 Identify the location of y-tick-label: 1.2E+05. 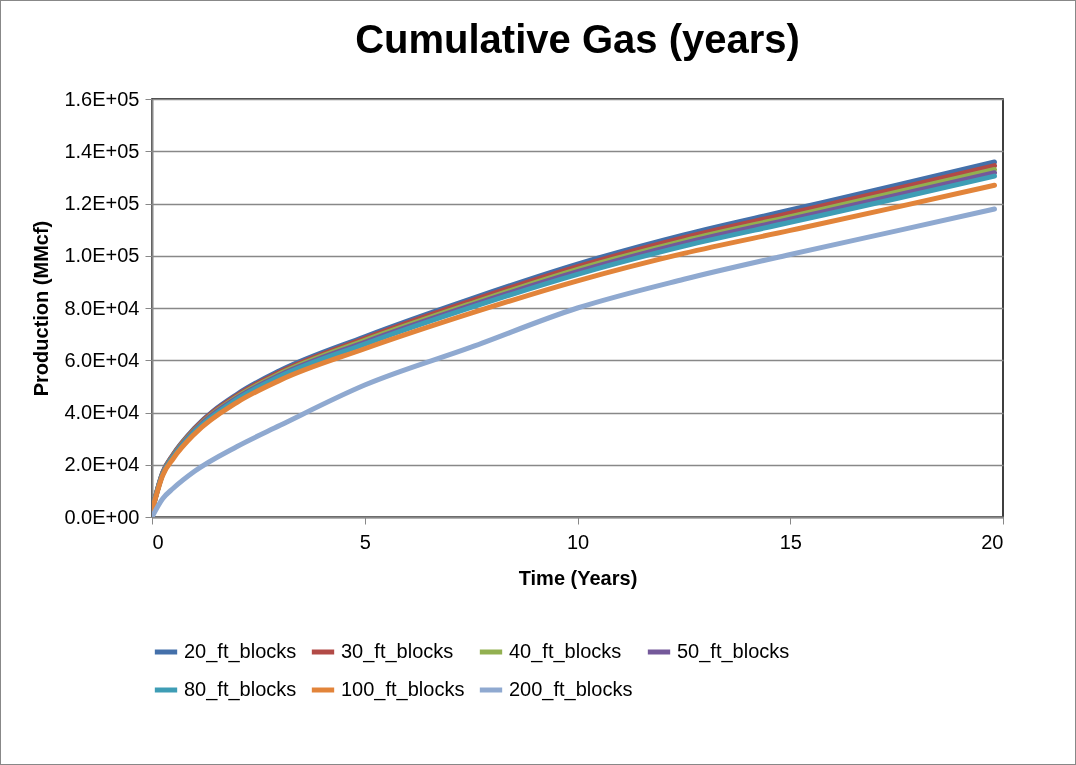
(102, 203).